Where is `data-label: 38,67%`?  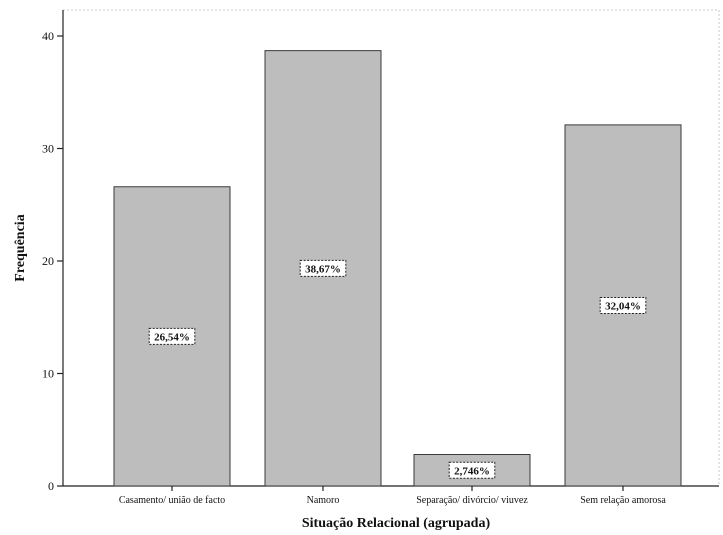
data-label: 38,67% is located at coordinates (323, 269).